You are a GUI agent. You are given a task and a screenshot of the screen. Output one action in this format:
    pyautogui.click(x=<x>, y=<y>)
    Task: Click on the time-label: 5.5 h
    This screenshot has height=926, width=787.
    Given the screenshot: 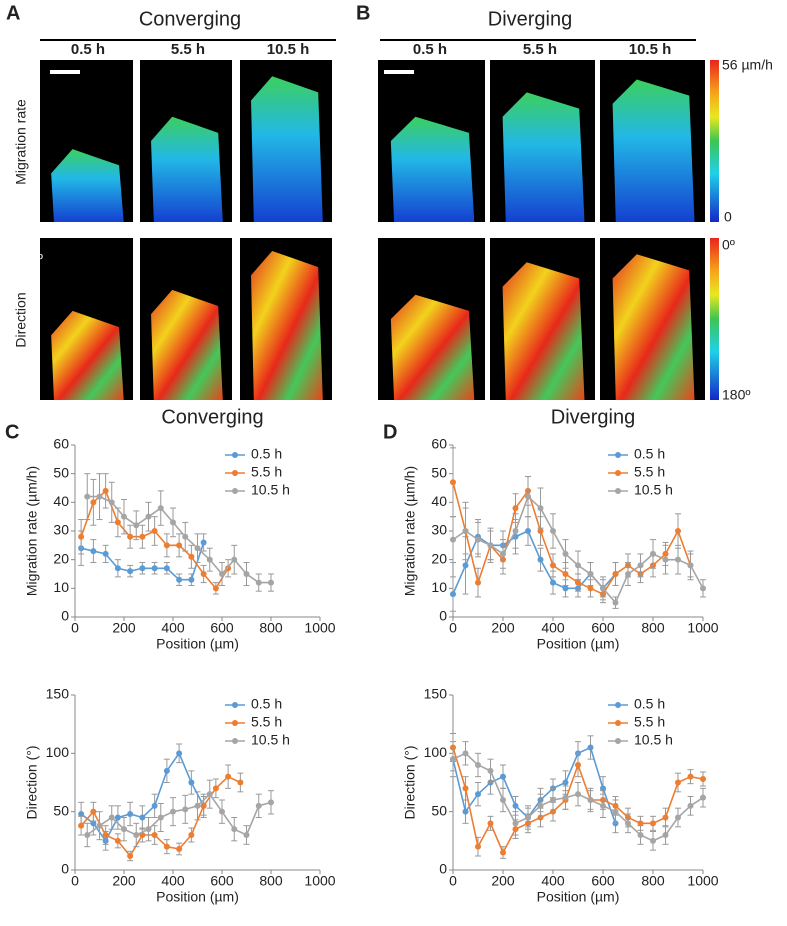 What is the action you would take?
    pyautogui.click(x=188, y=49)
    